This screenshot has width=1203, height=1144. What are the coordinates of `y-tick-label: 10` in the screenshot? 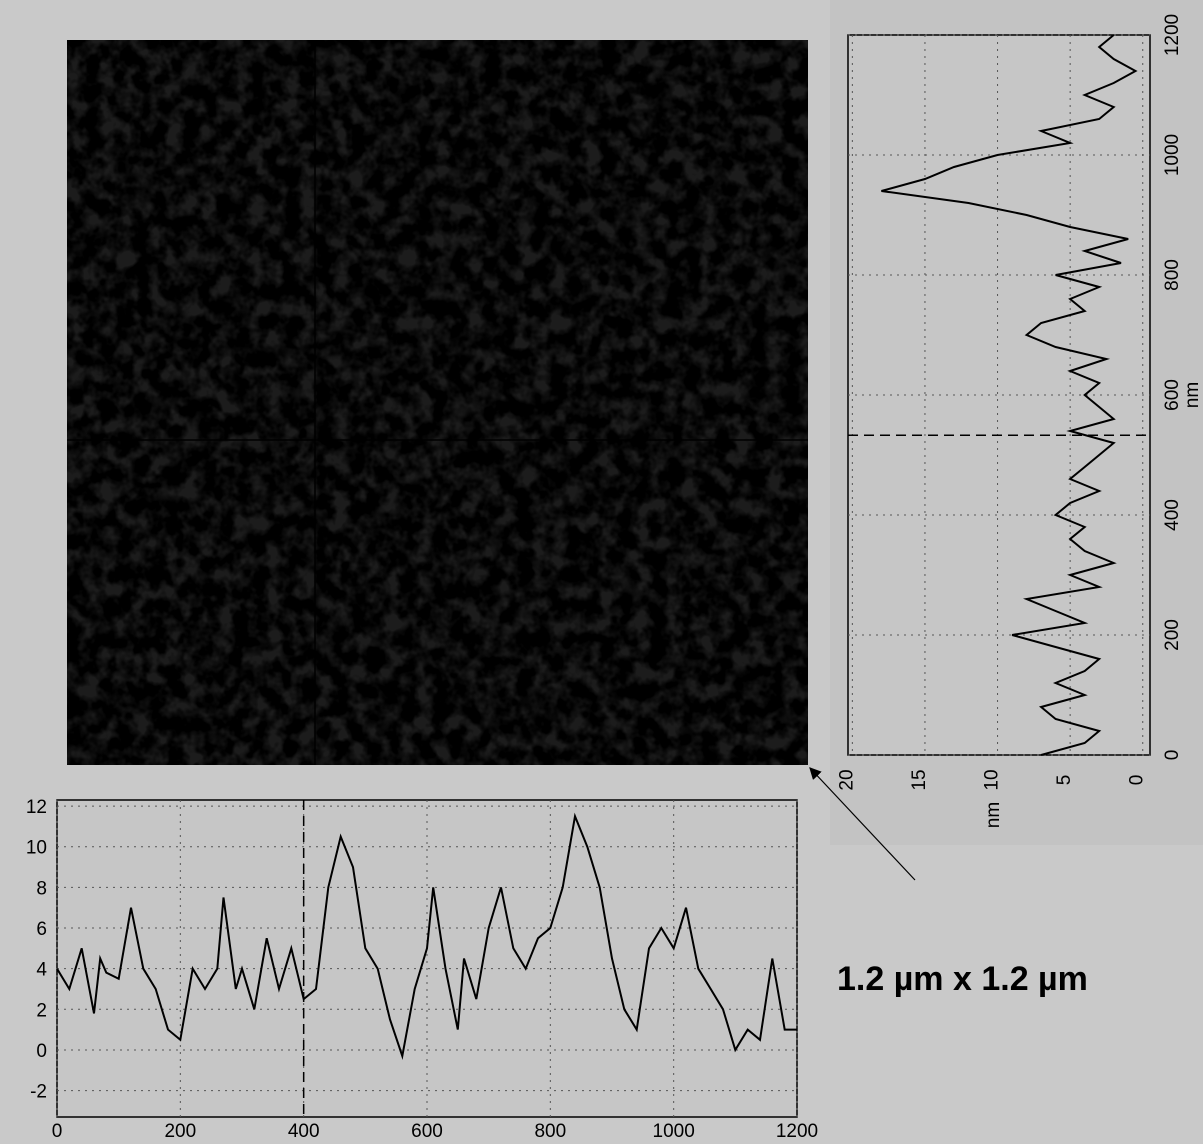 It's located at (36, 848).